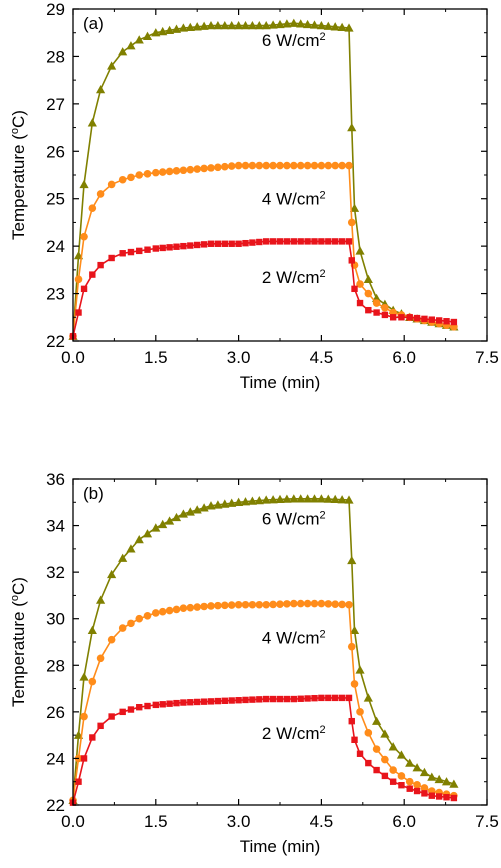 This screenshot has height=868, width=501. Describe the element at coordinates (55, 712) in the screenshot. I see `y-tick-label: 26` at that location.